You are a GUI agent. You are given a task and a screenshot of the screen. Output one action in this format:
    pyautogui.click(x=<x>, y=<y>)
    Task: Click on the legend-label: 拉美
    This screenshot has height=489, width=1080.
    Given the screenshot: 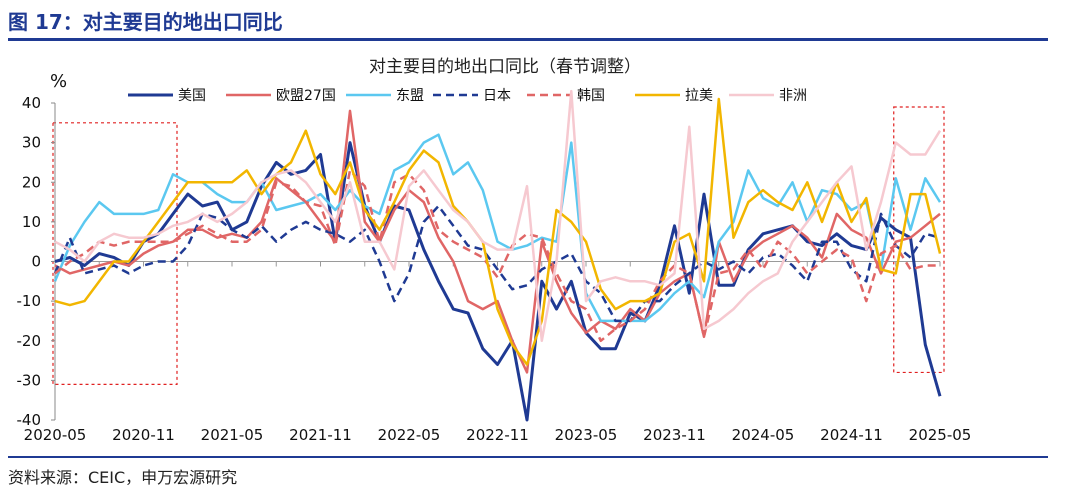 What is the action you would take?
    pyautogui.click(x=699, y=96)
    